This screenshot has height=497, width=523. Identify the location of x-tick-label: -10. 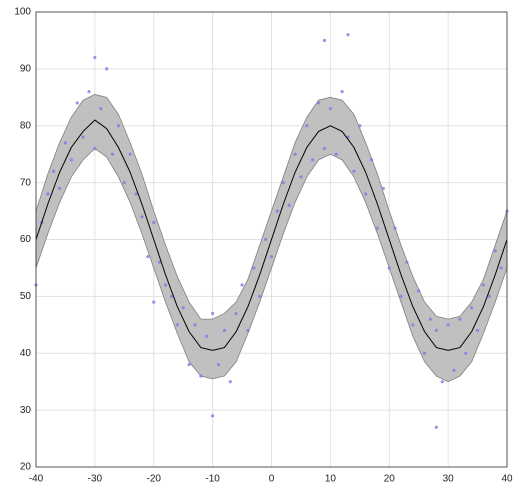
(212, 479).